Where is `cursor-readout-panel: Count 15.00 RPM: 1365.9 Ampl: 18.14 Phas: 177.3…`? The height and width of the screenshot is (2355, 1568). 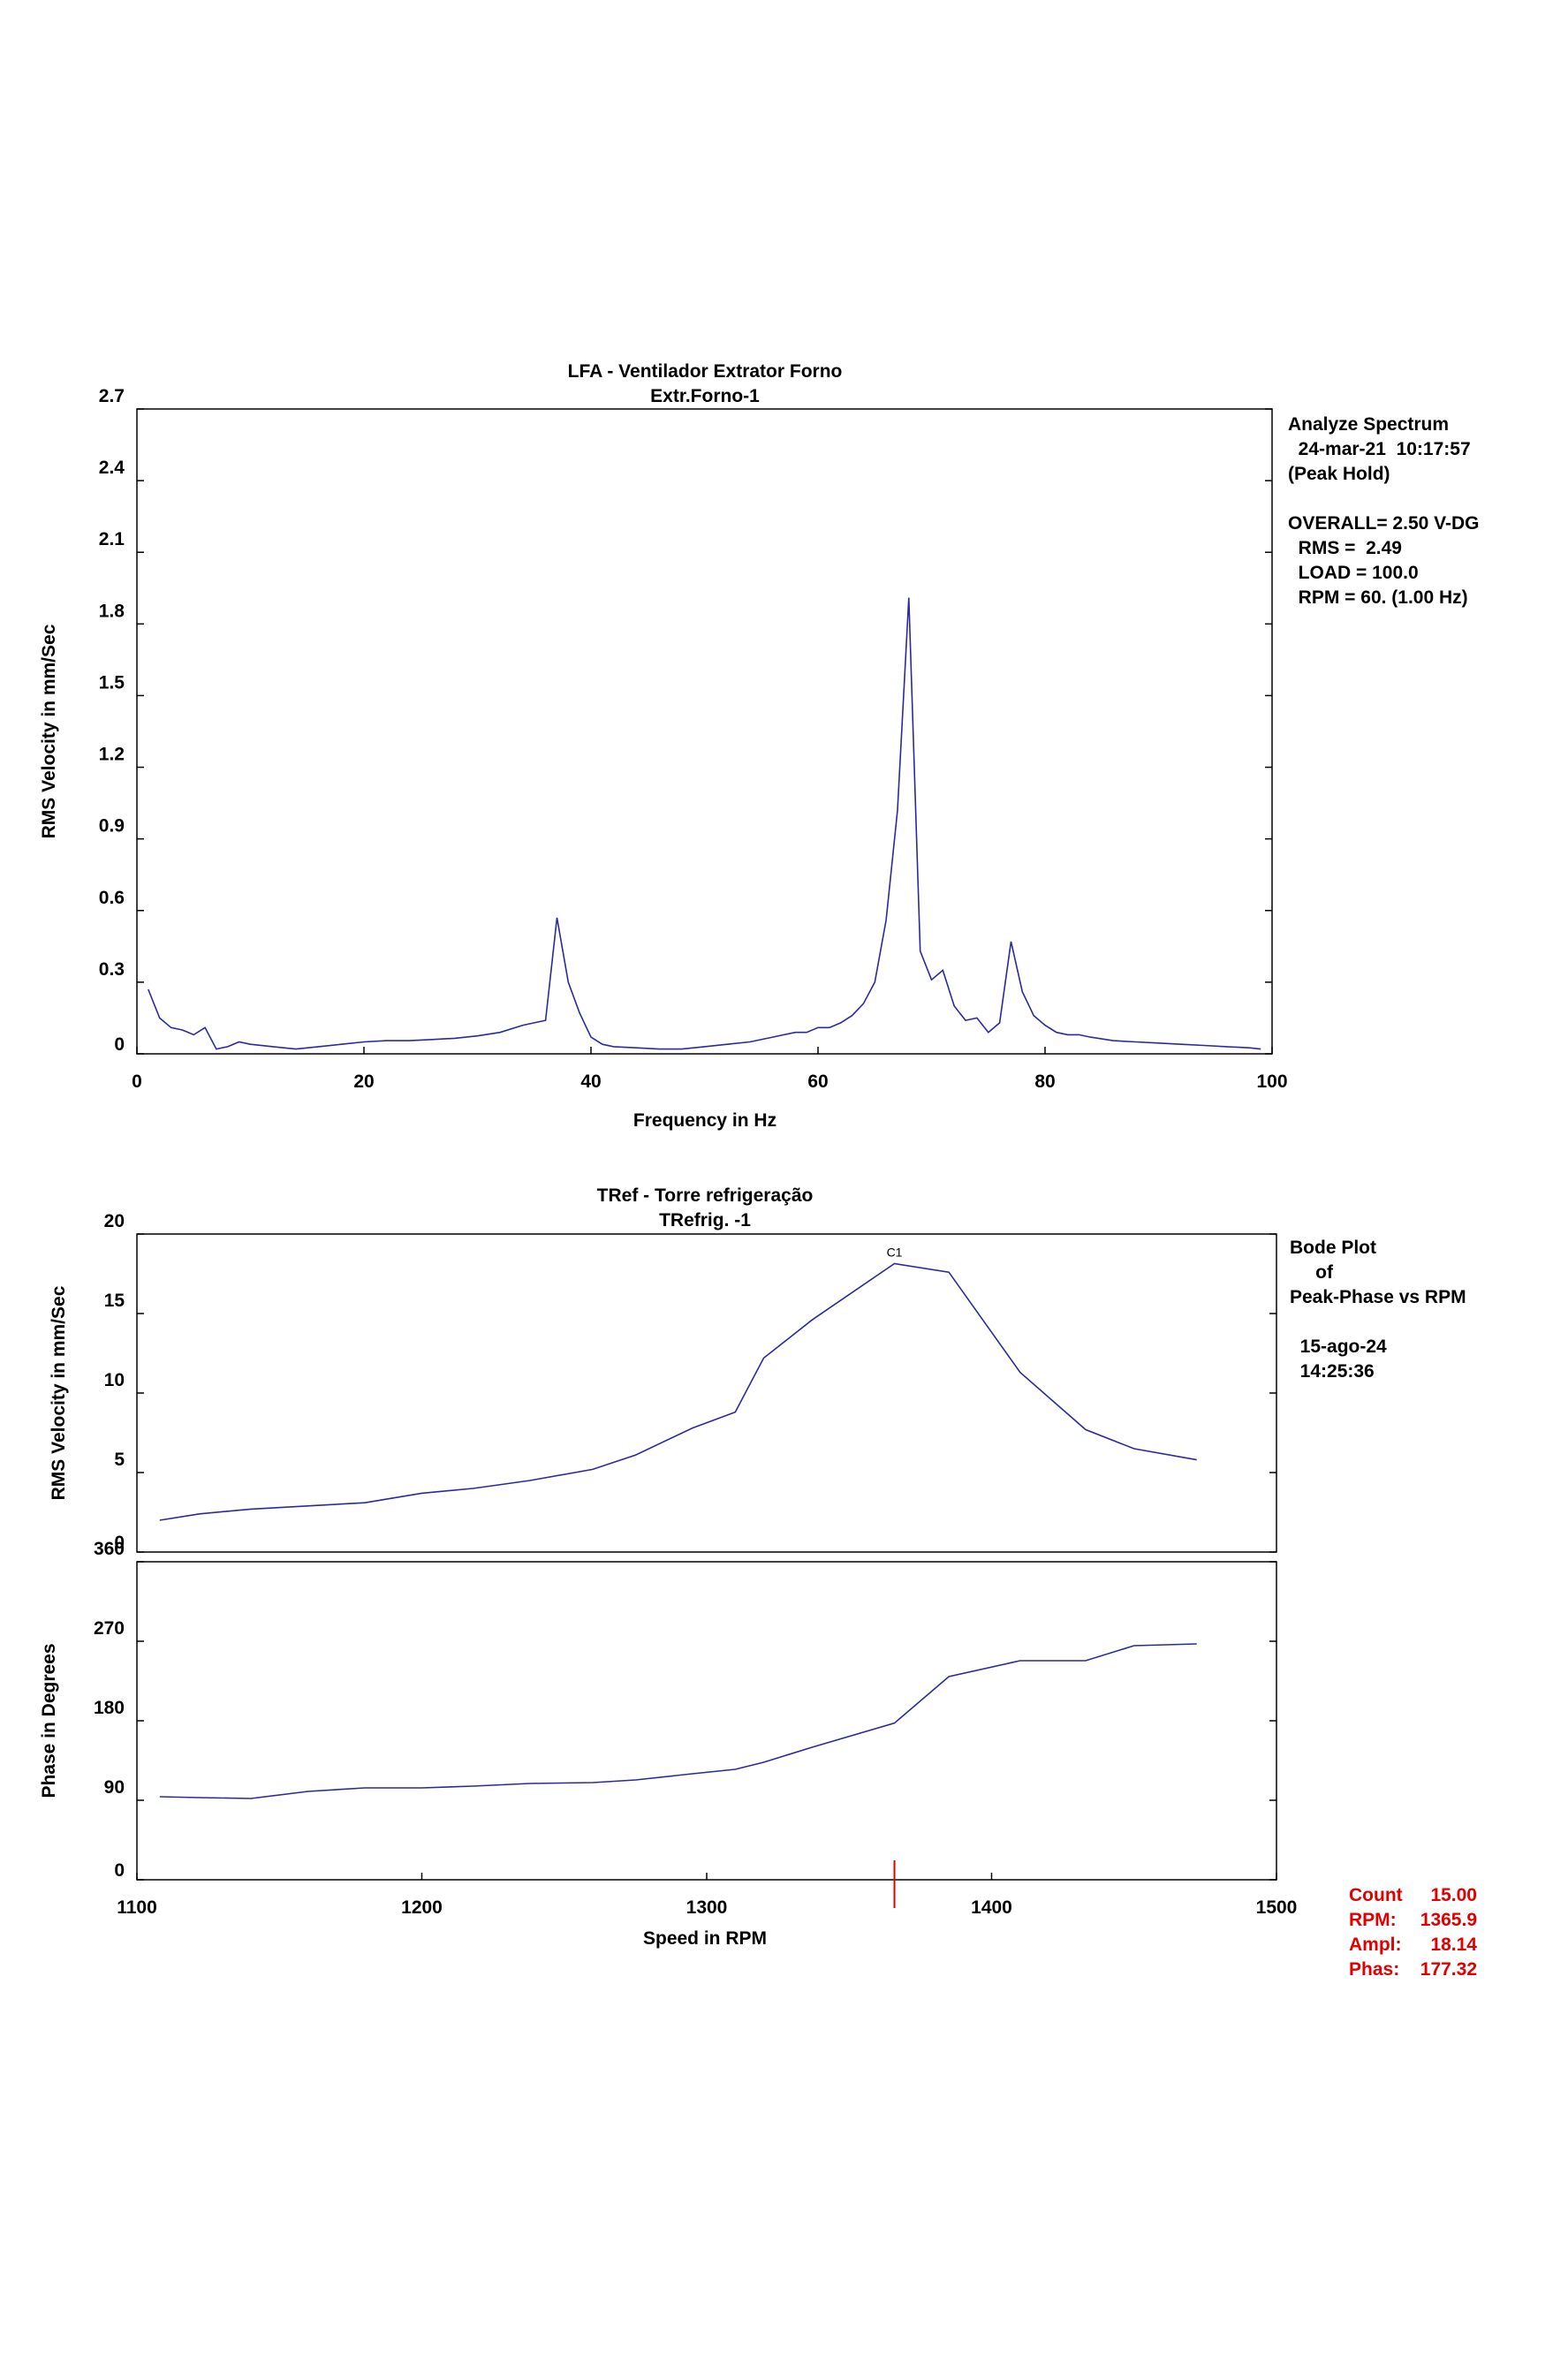
cursor-readout-panel: Count 15.00 RPM: 1365.9 Ampl: 18.14 Phas: 177.3… is located at coordinates (1413, 1932).